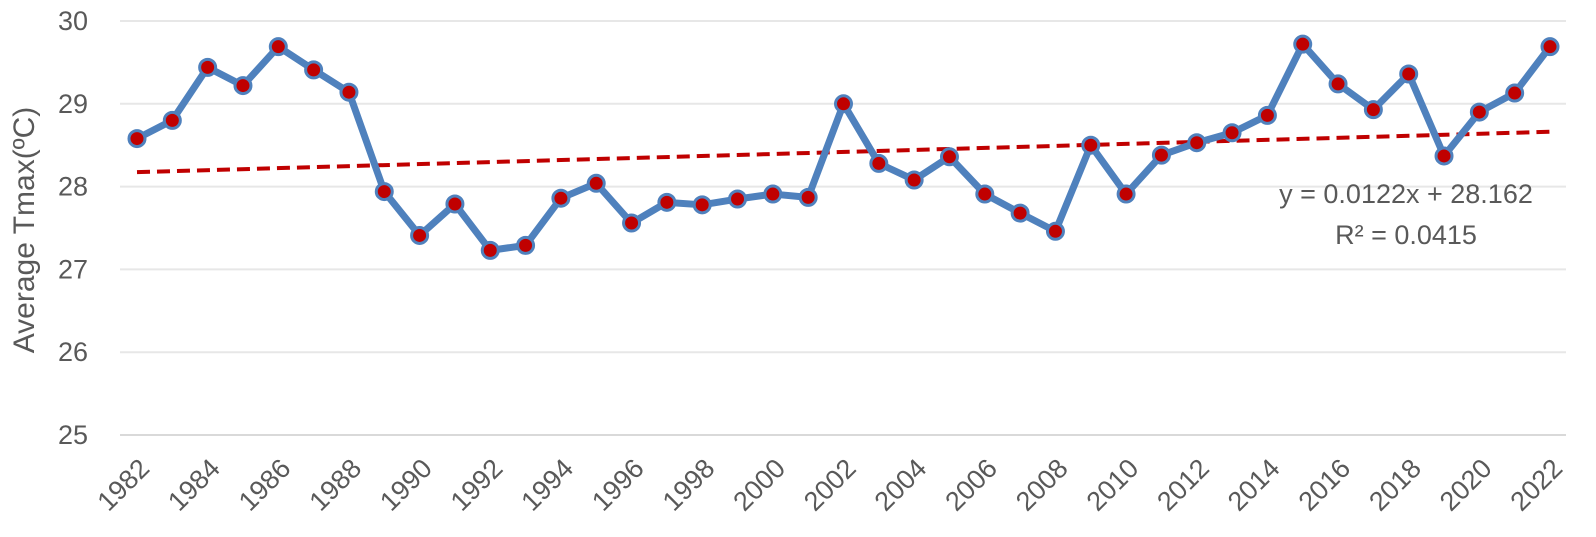 Image resolution: width=1596 pixels, height=537 pixels. What do you see at coordinates (335, 485) in the screenshot?
I see `x-tick-label-1988: 1988` at bounding box center [335, 485].